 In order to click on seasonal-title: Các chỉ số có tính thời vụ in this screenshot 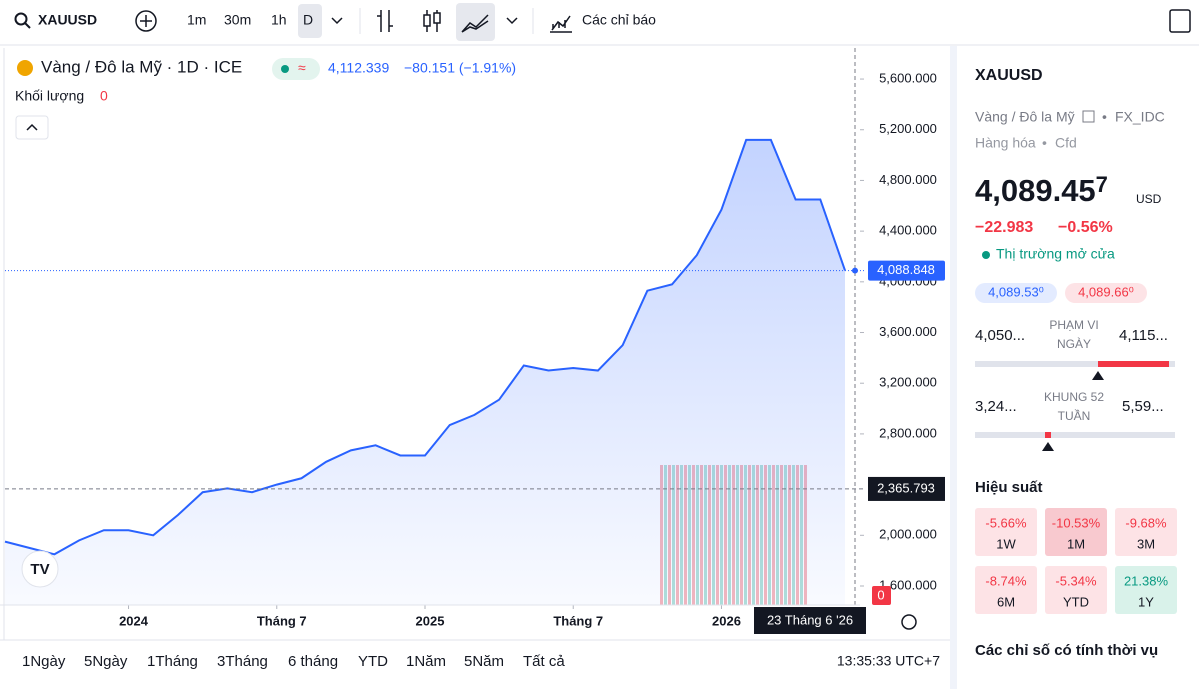, I will do `click(1066, 650)`.